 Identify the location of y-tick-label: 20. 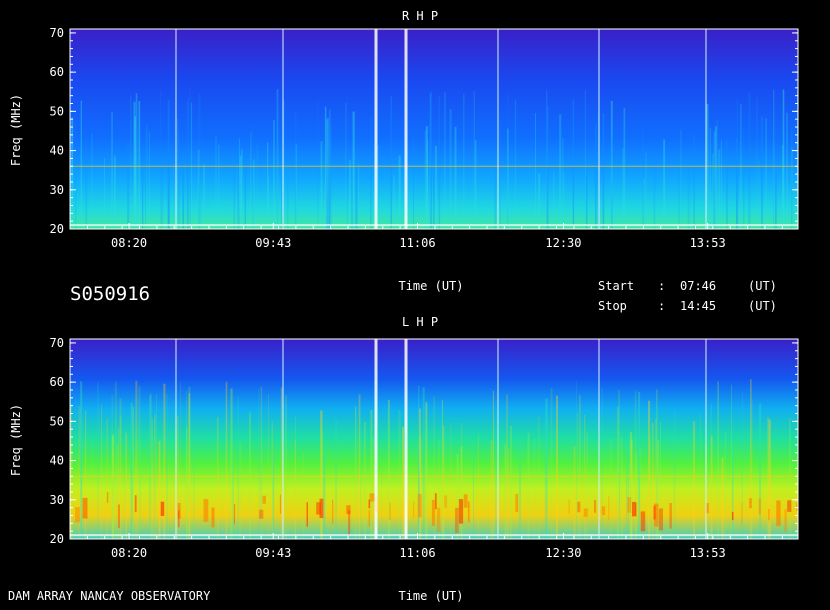
(57, 539).